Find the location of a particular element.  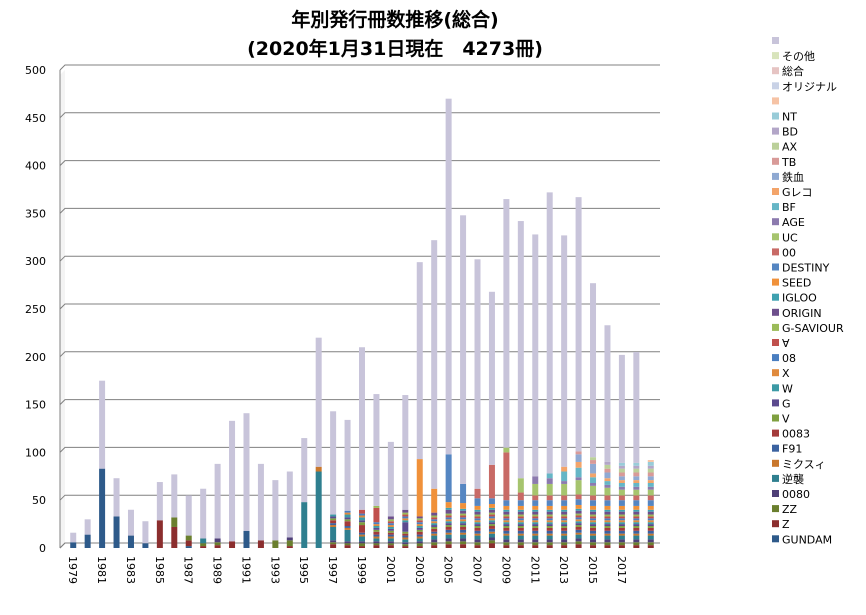

legend-label: TB is located at coordinates (788, 162).